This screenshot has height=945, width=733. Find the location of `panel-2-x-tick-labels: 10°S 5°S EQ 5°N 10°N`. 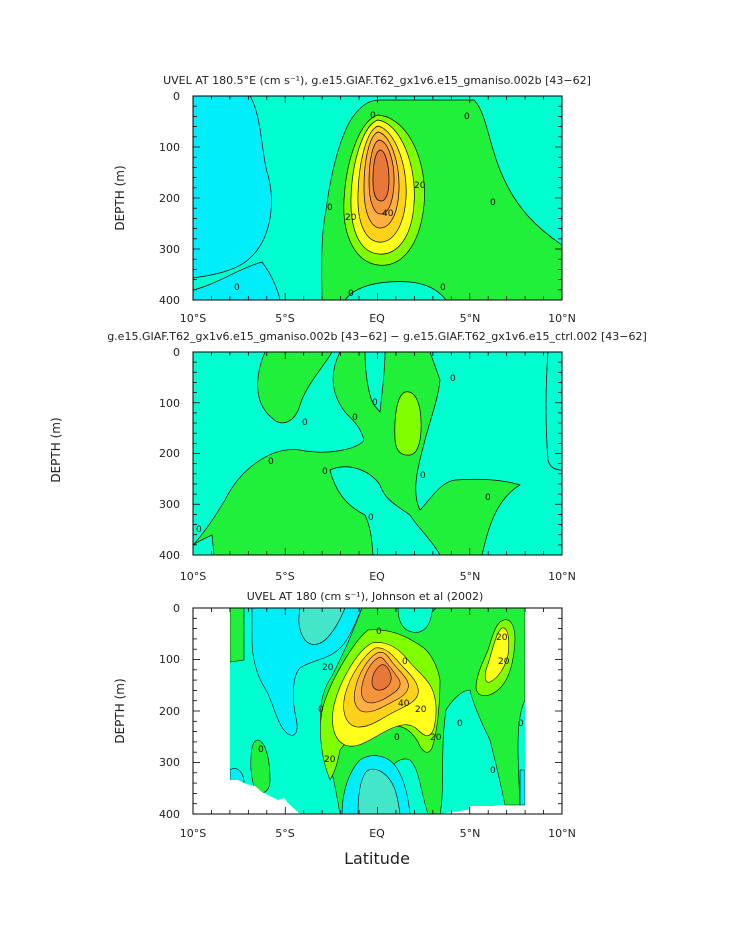

panel-2-x-tick-labels: 10°S 5°S EQ 5°N 10°N is located at coordinates (378, 576).